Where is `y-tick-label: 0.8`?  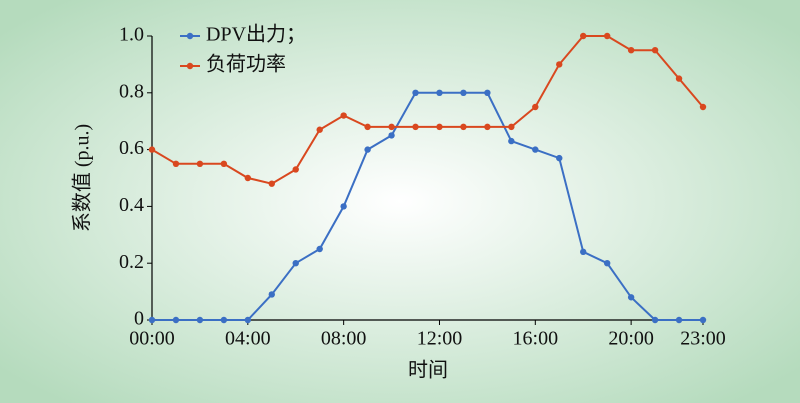
y-tick-label: 0.8 is located at coordinates (131, 91).